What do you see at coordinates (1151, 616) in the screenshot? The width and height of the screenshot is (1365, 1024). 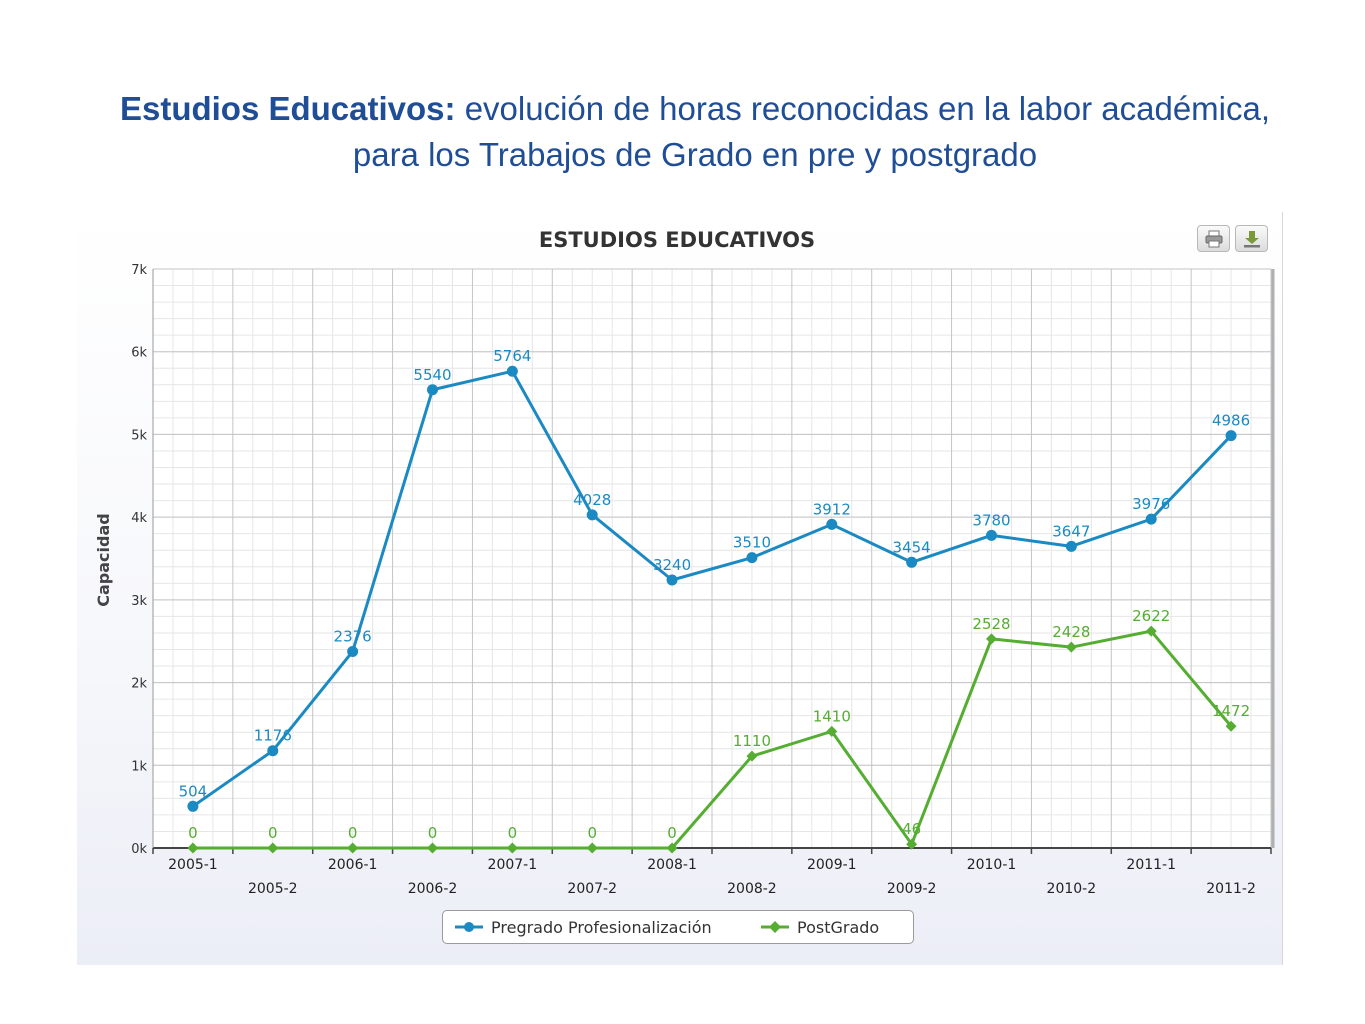 I see `data-label: 2622` at bounding box center [1151, 616].